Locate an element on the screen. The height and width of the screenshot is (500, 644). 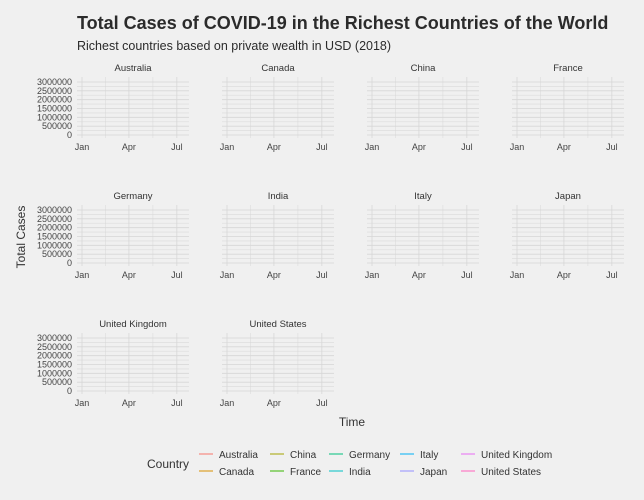
facet-panel: Canada Jan Apr Jul is located at coordinates (277, 107).